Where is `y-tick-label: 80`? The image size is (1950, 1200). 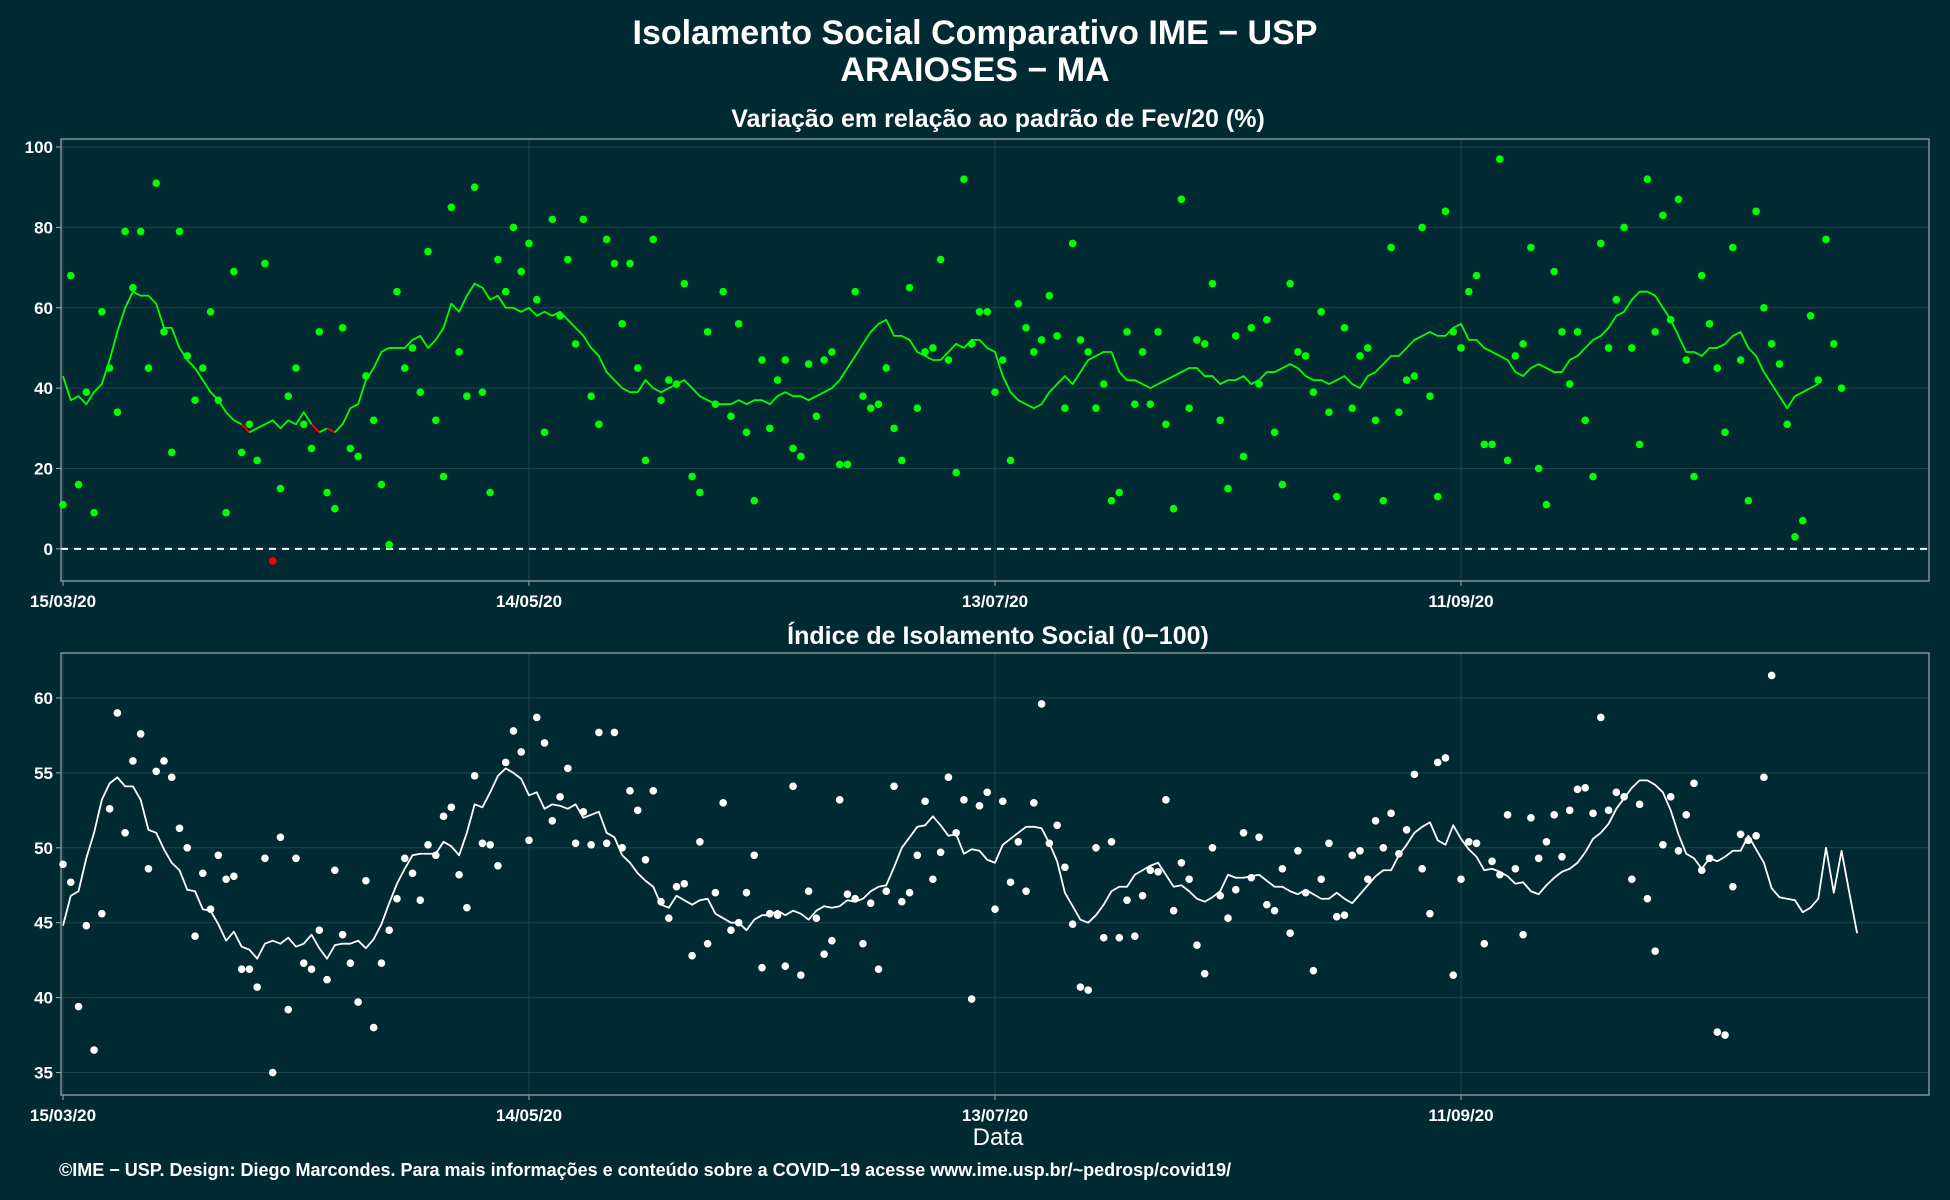 y-tick-label: 80 is located at coordinates (43, 227).